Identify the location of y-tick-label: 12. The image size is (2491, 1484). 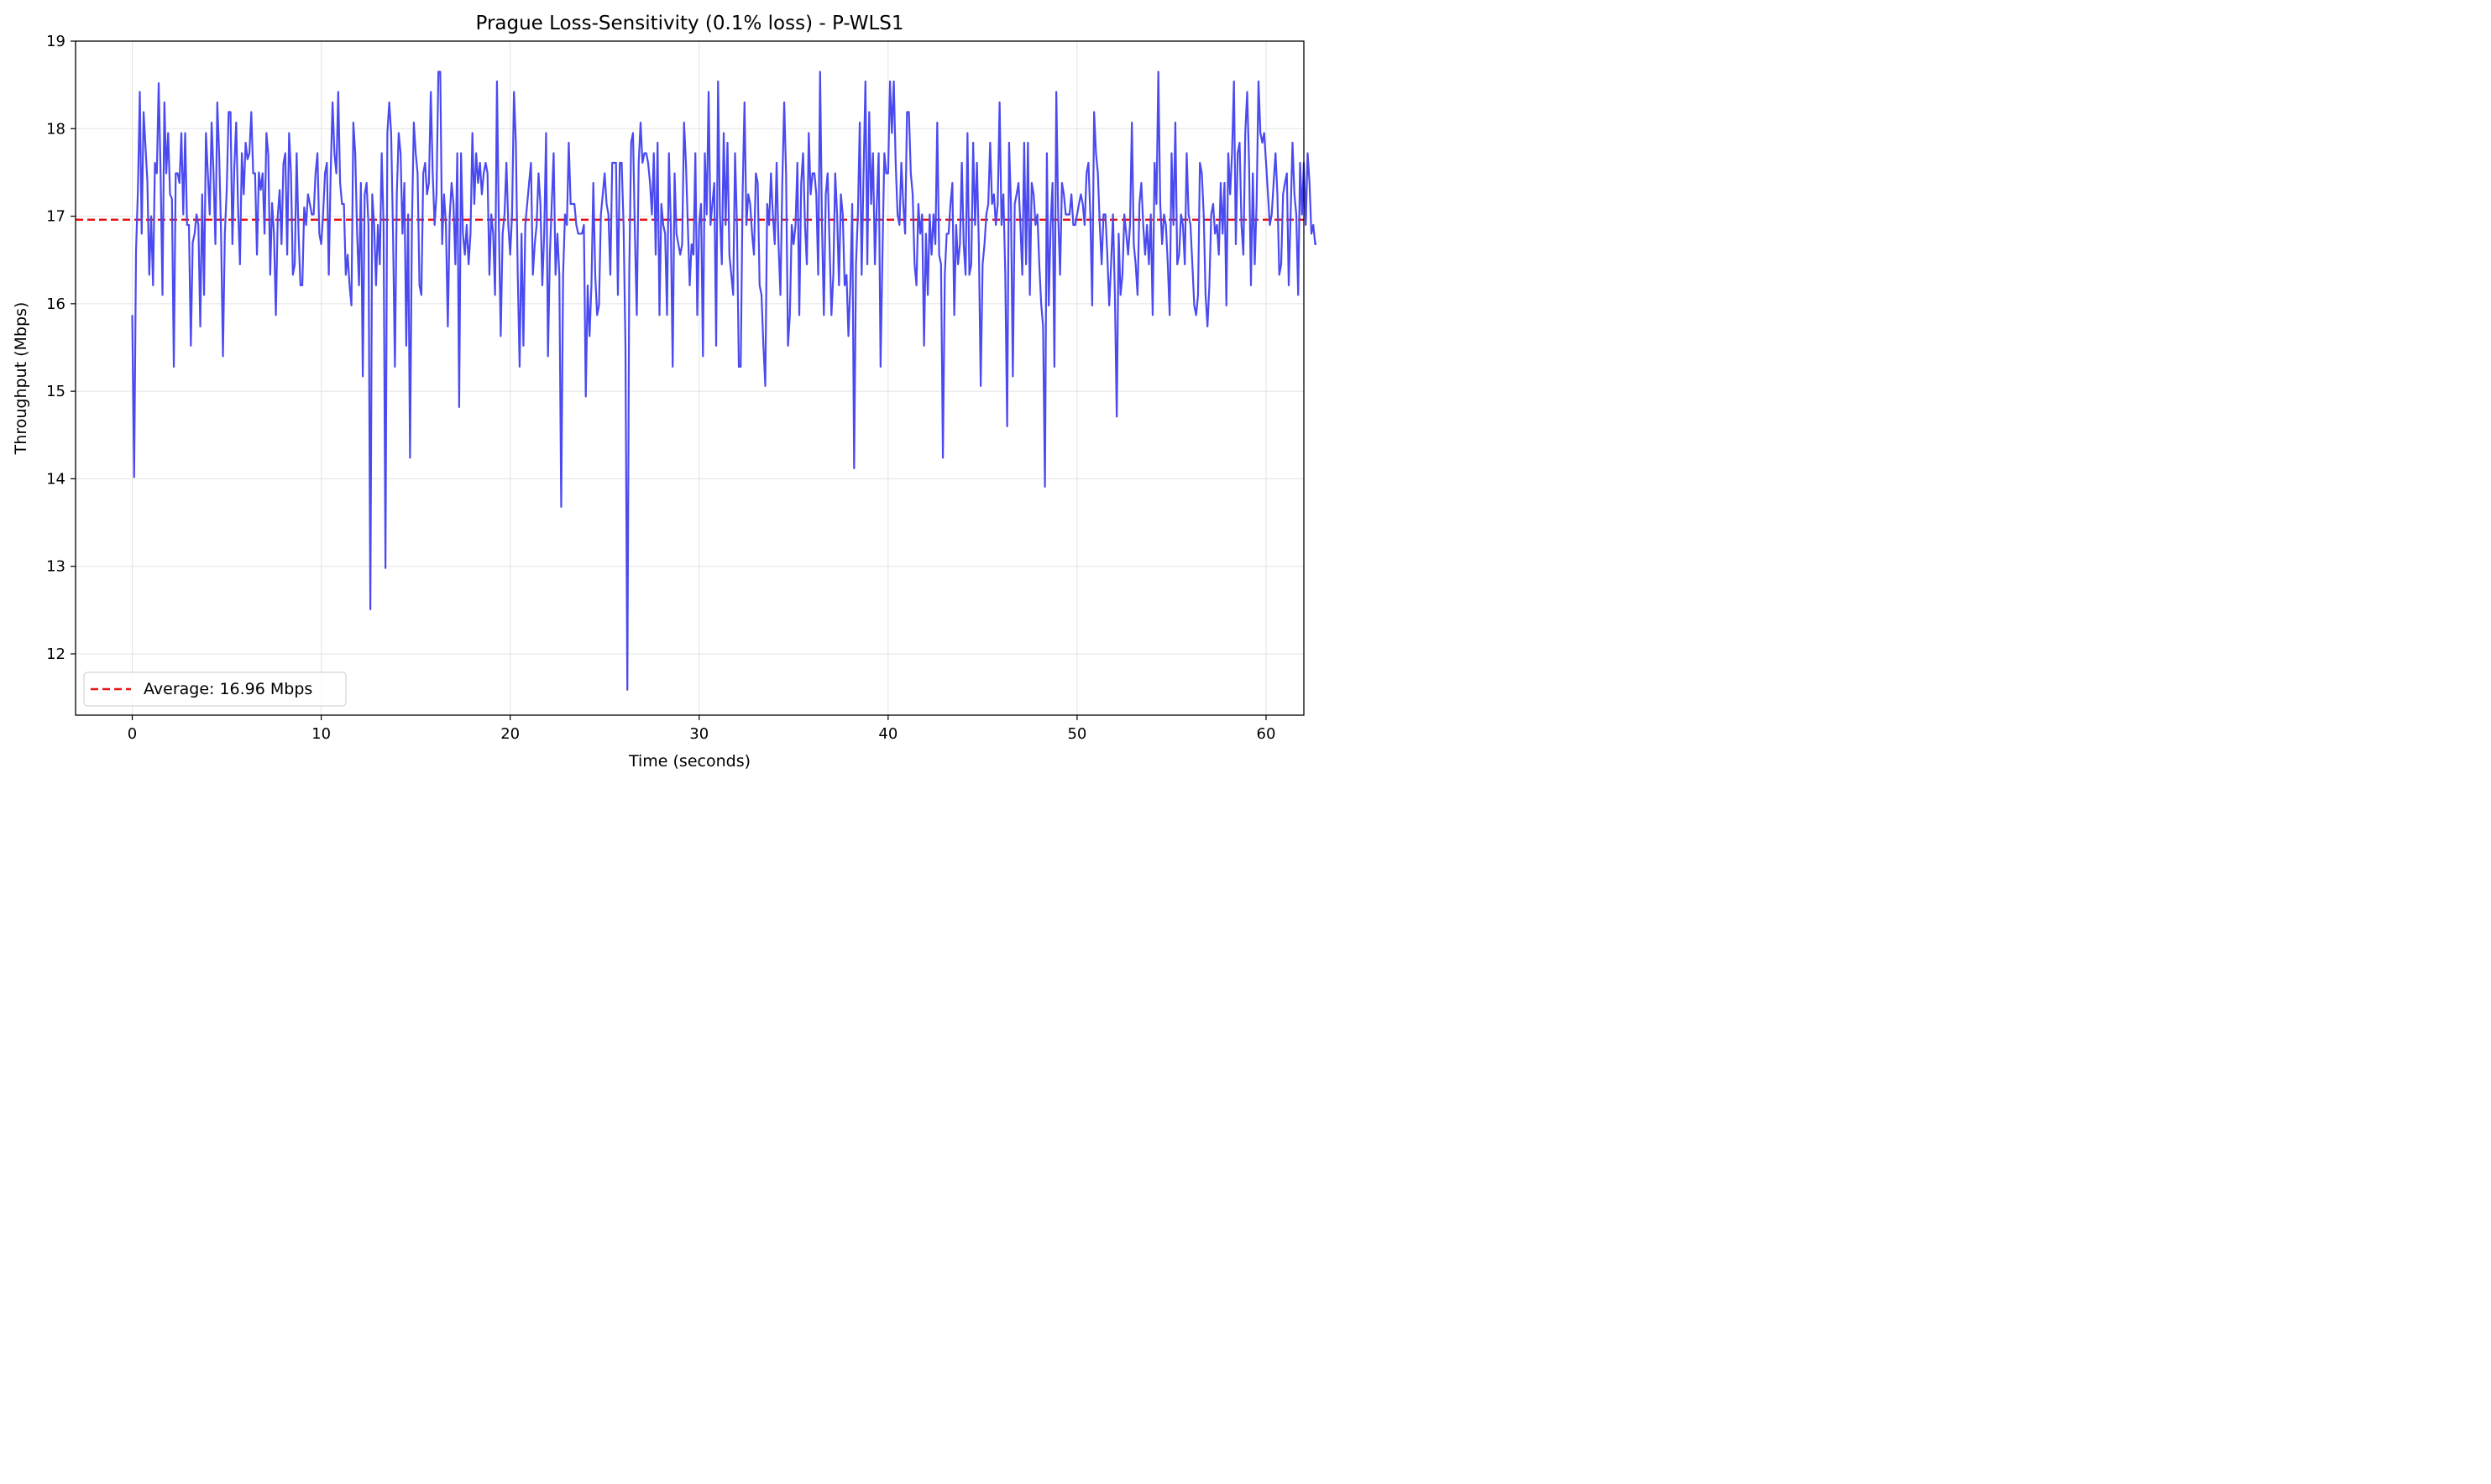
(56, 654).